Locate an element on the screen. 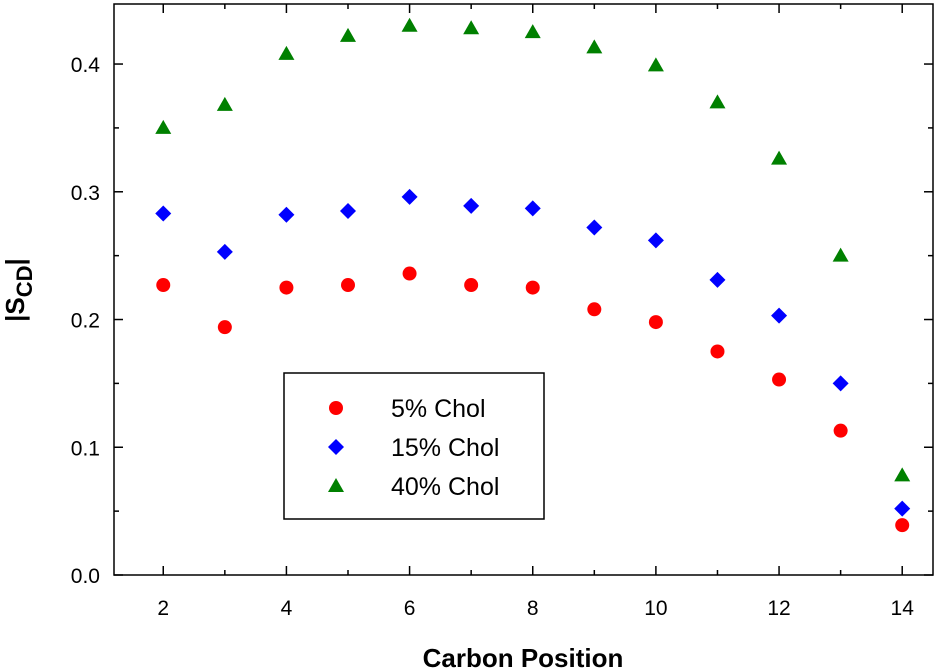  y-tick-label: 0.0 is located at coordinates (85, 576).